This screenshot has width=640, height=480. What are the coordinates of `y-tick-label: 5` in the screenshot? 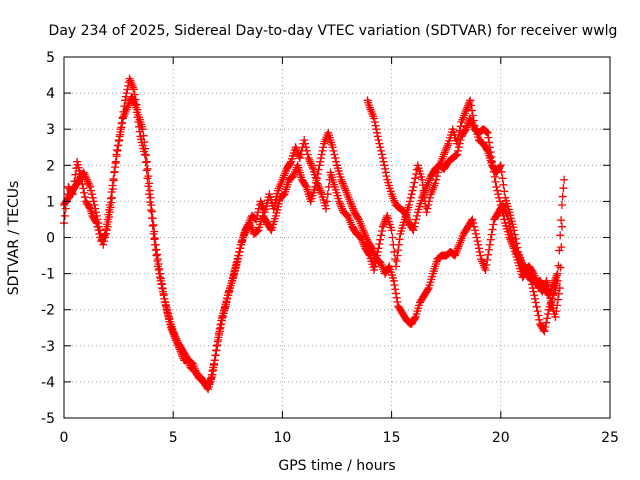 It's located at (50, 58).